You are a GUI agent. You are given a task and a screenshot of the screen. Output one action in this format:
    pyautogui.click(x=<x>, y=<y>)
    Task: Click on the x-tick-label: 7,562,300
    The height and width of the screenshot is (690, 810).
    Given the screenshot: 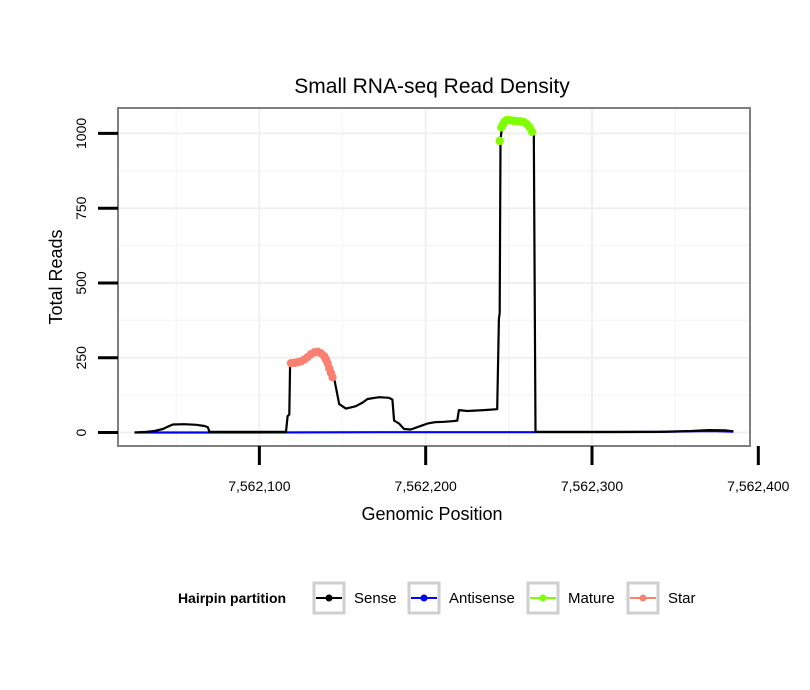 What is the action you would take?
    pyautogui.click(x=592, y=486)
    